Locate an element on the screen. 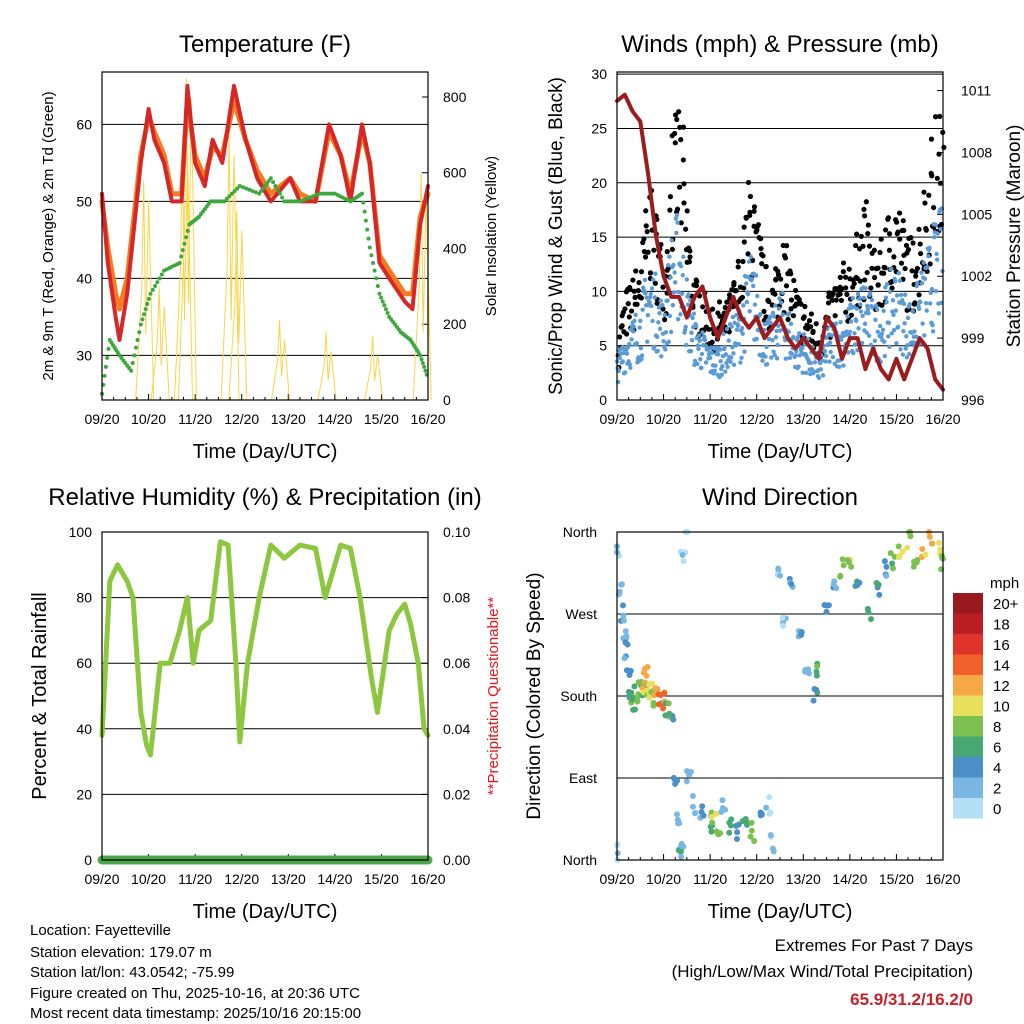 Image resolution: width=1024 pixels, height=1024 pixels. wind-direction-title: Wind Direction is located at coordinates (780, 497).